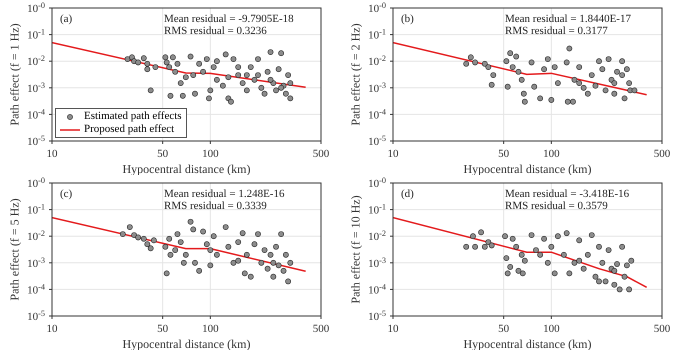 The height and width of the screenshot is (350, 683). I want to click on annotation: (b), so click(407, 19).